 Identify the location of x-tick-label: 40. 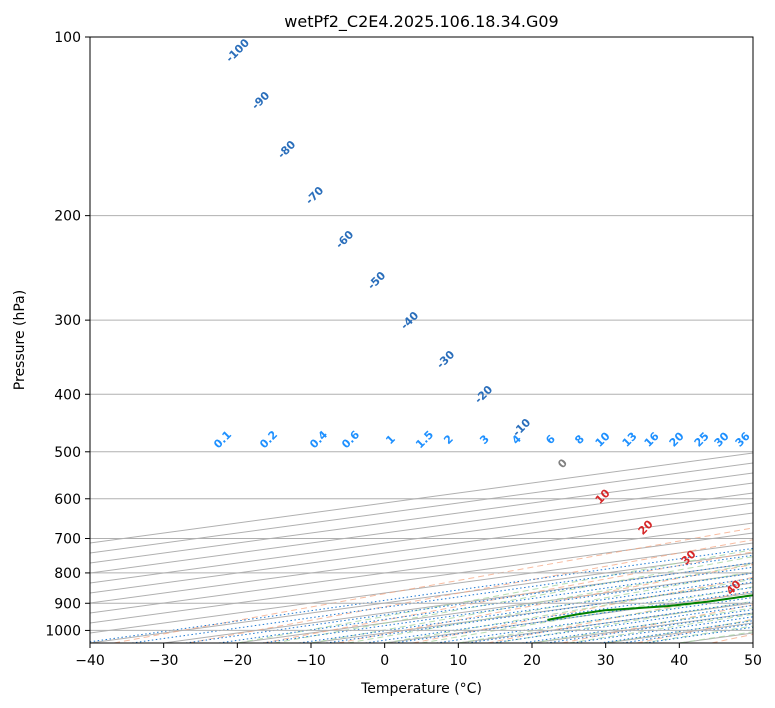
(679, 661).